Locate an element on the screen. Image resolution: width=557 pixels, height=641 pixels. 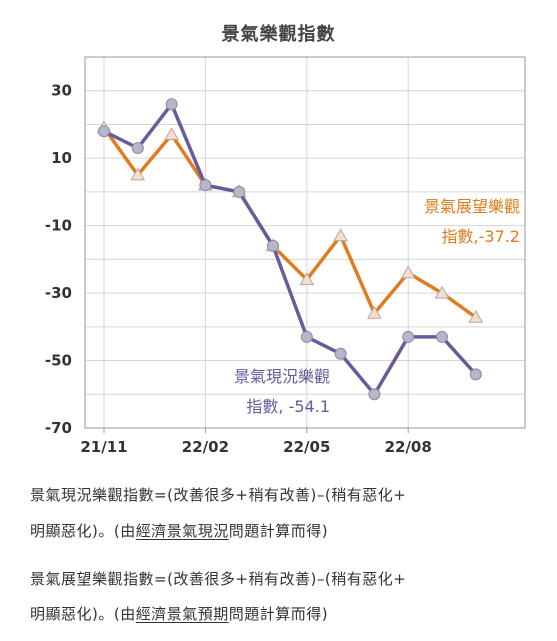
note-underlined-term: 經濟景氣預期 is located at coordinates (182, 614).